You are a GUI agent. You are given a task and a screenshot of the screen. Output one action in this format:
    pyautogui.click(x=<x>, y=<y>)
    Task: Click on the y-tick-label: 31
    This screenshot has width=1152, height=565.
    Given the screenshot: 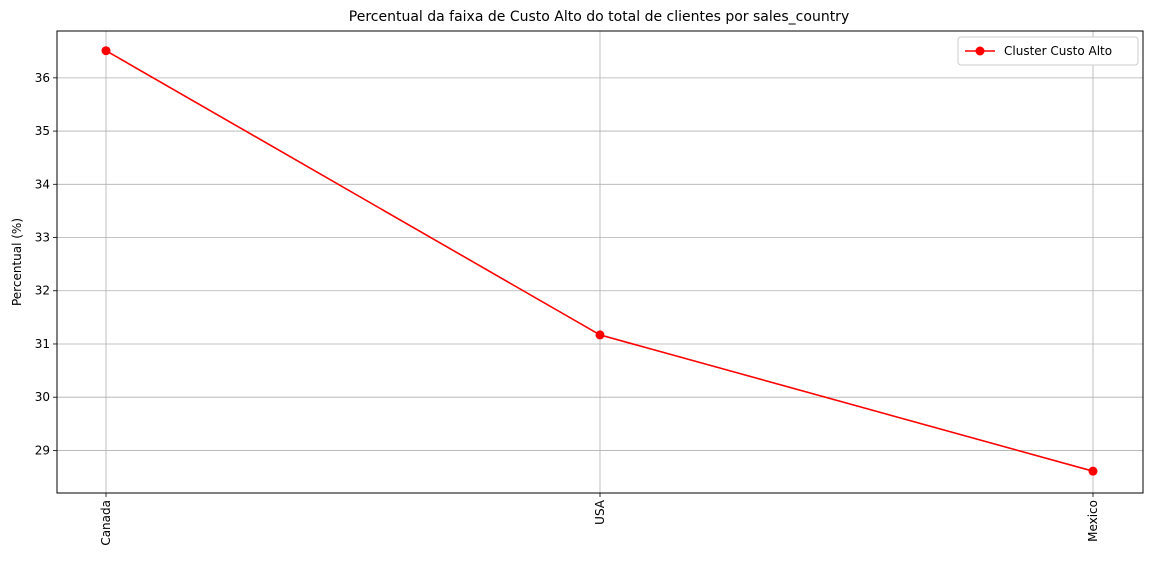 What is the action you would take?
    pyautogui.click(x=42, y=344)
    